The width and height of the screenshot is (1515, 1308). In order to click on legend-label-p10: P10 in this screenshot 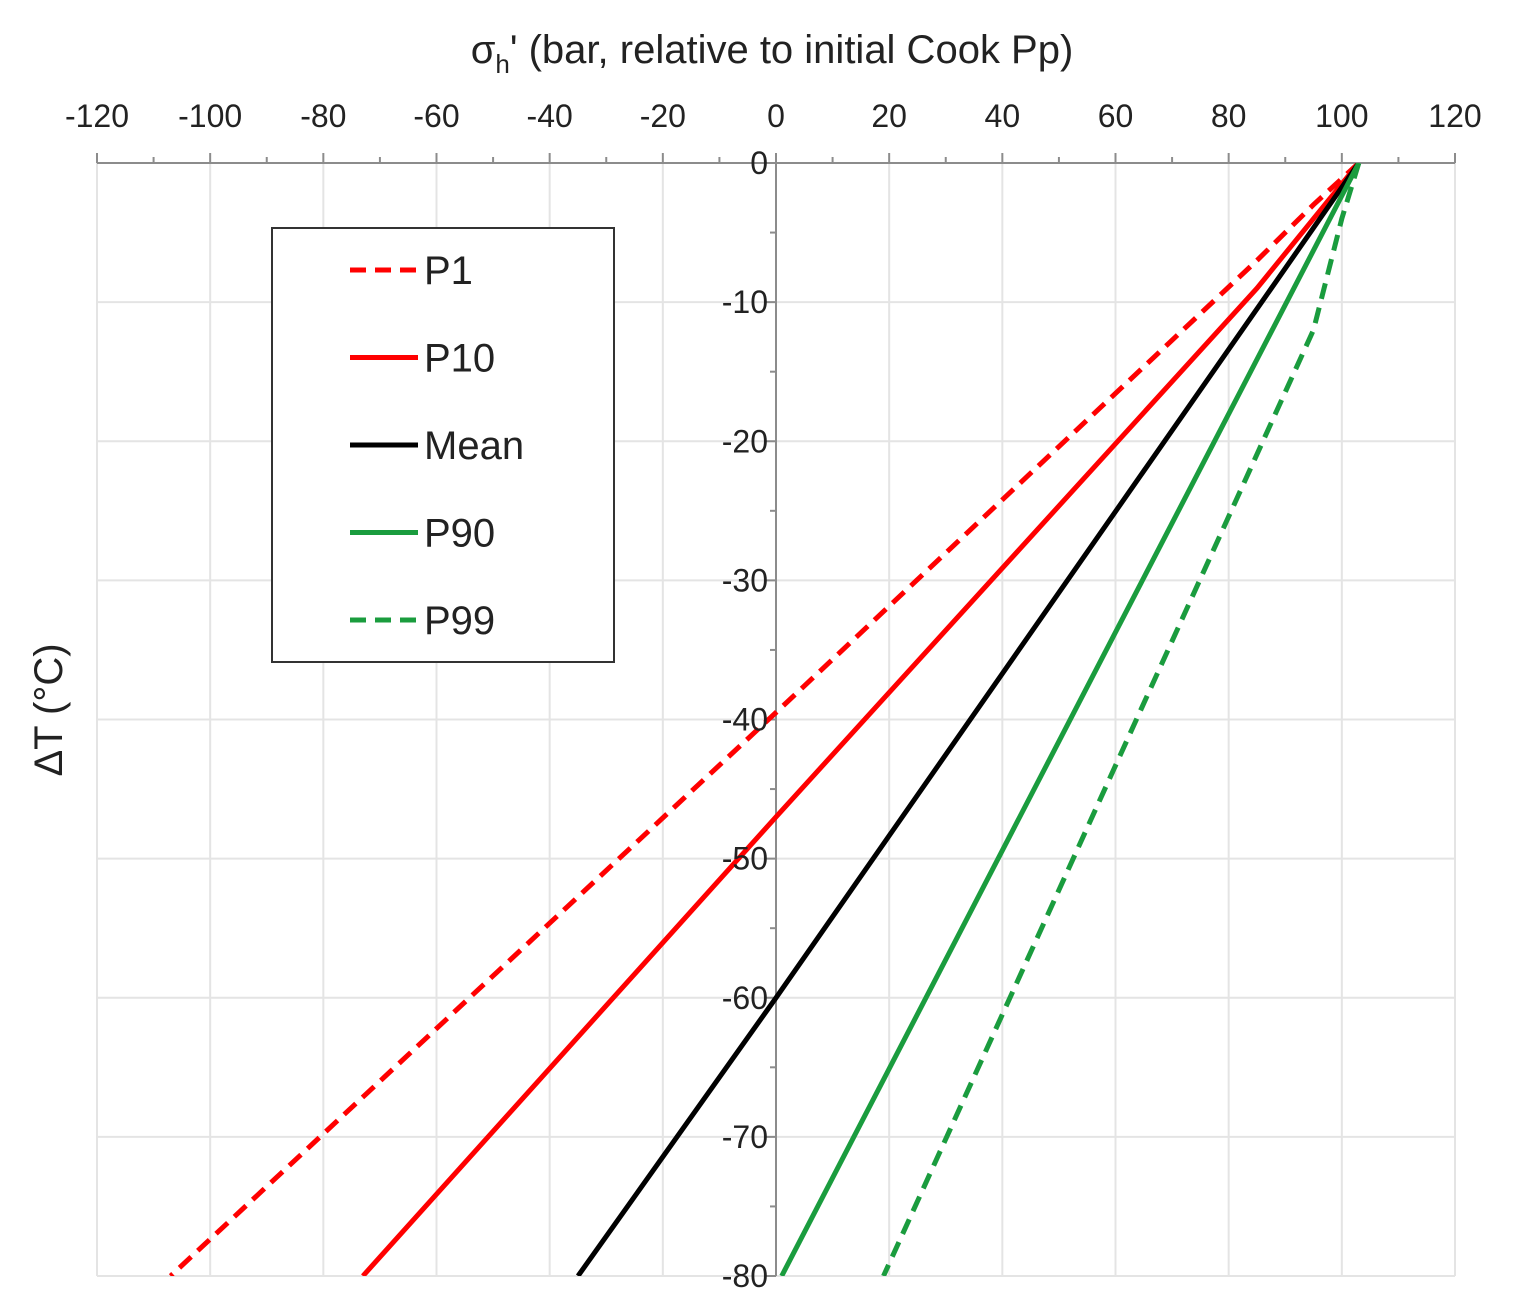, I will do `click(459, 359)`.